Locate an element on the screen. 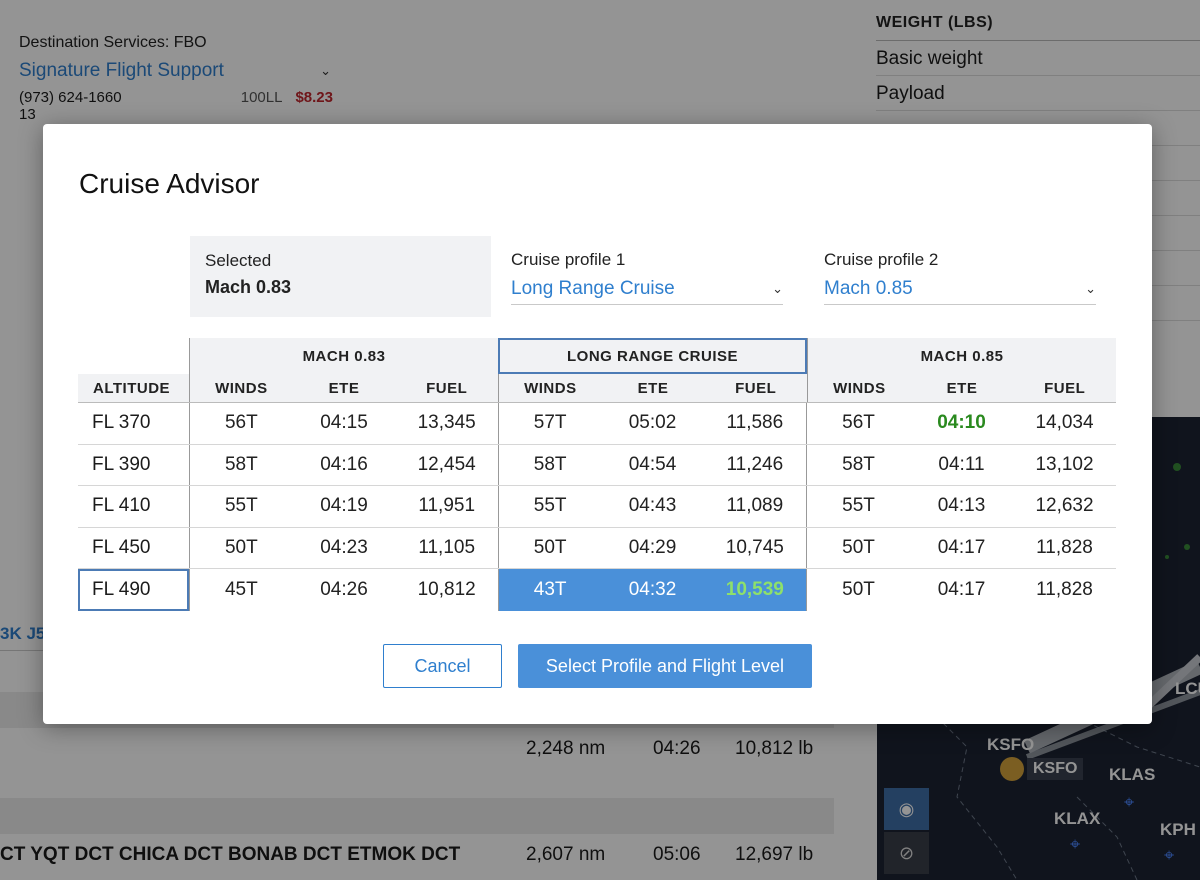 This screenshot has height=880, width=1200. altitude-cell: FL 450 is located at coordinates (121, 547).